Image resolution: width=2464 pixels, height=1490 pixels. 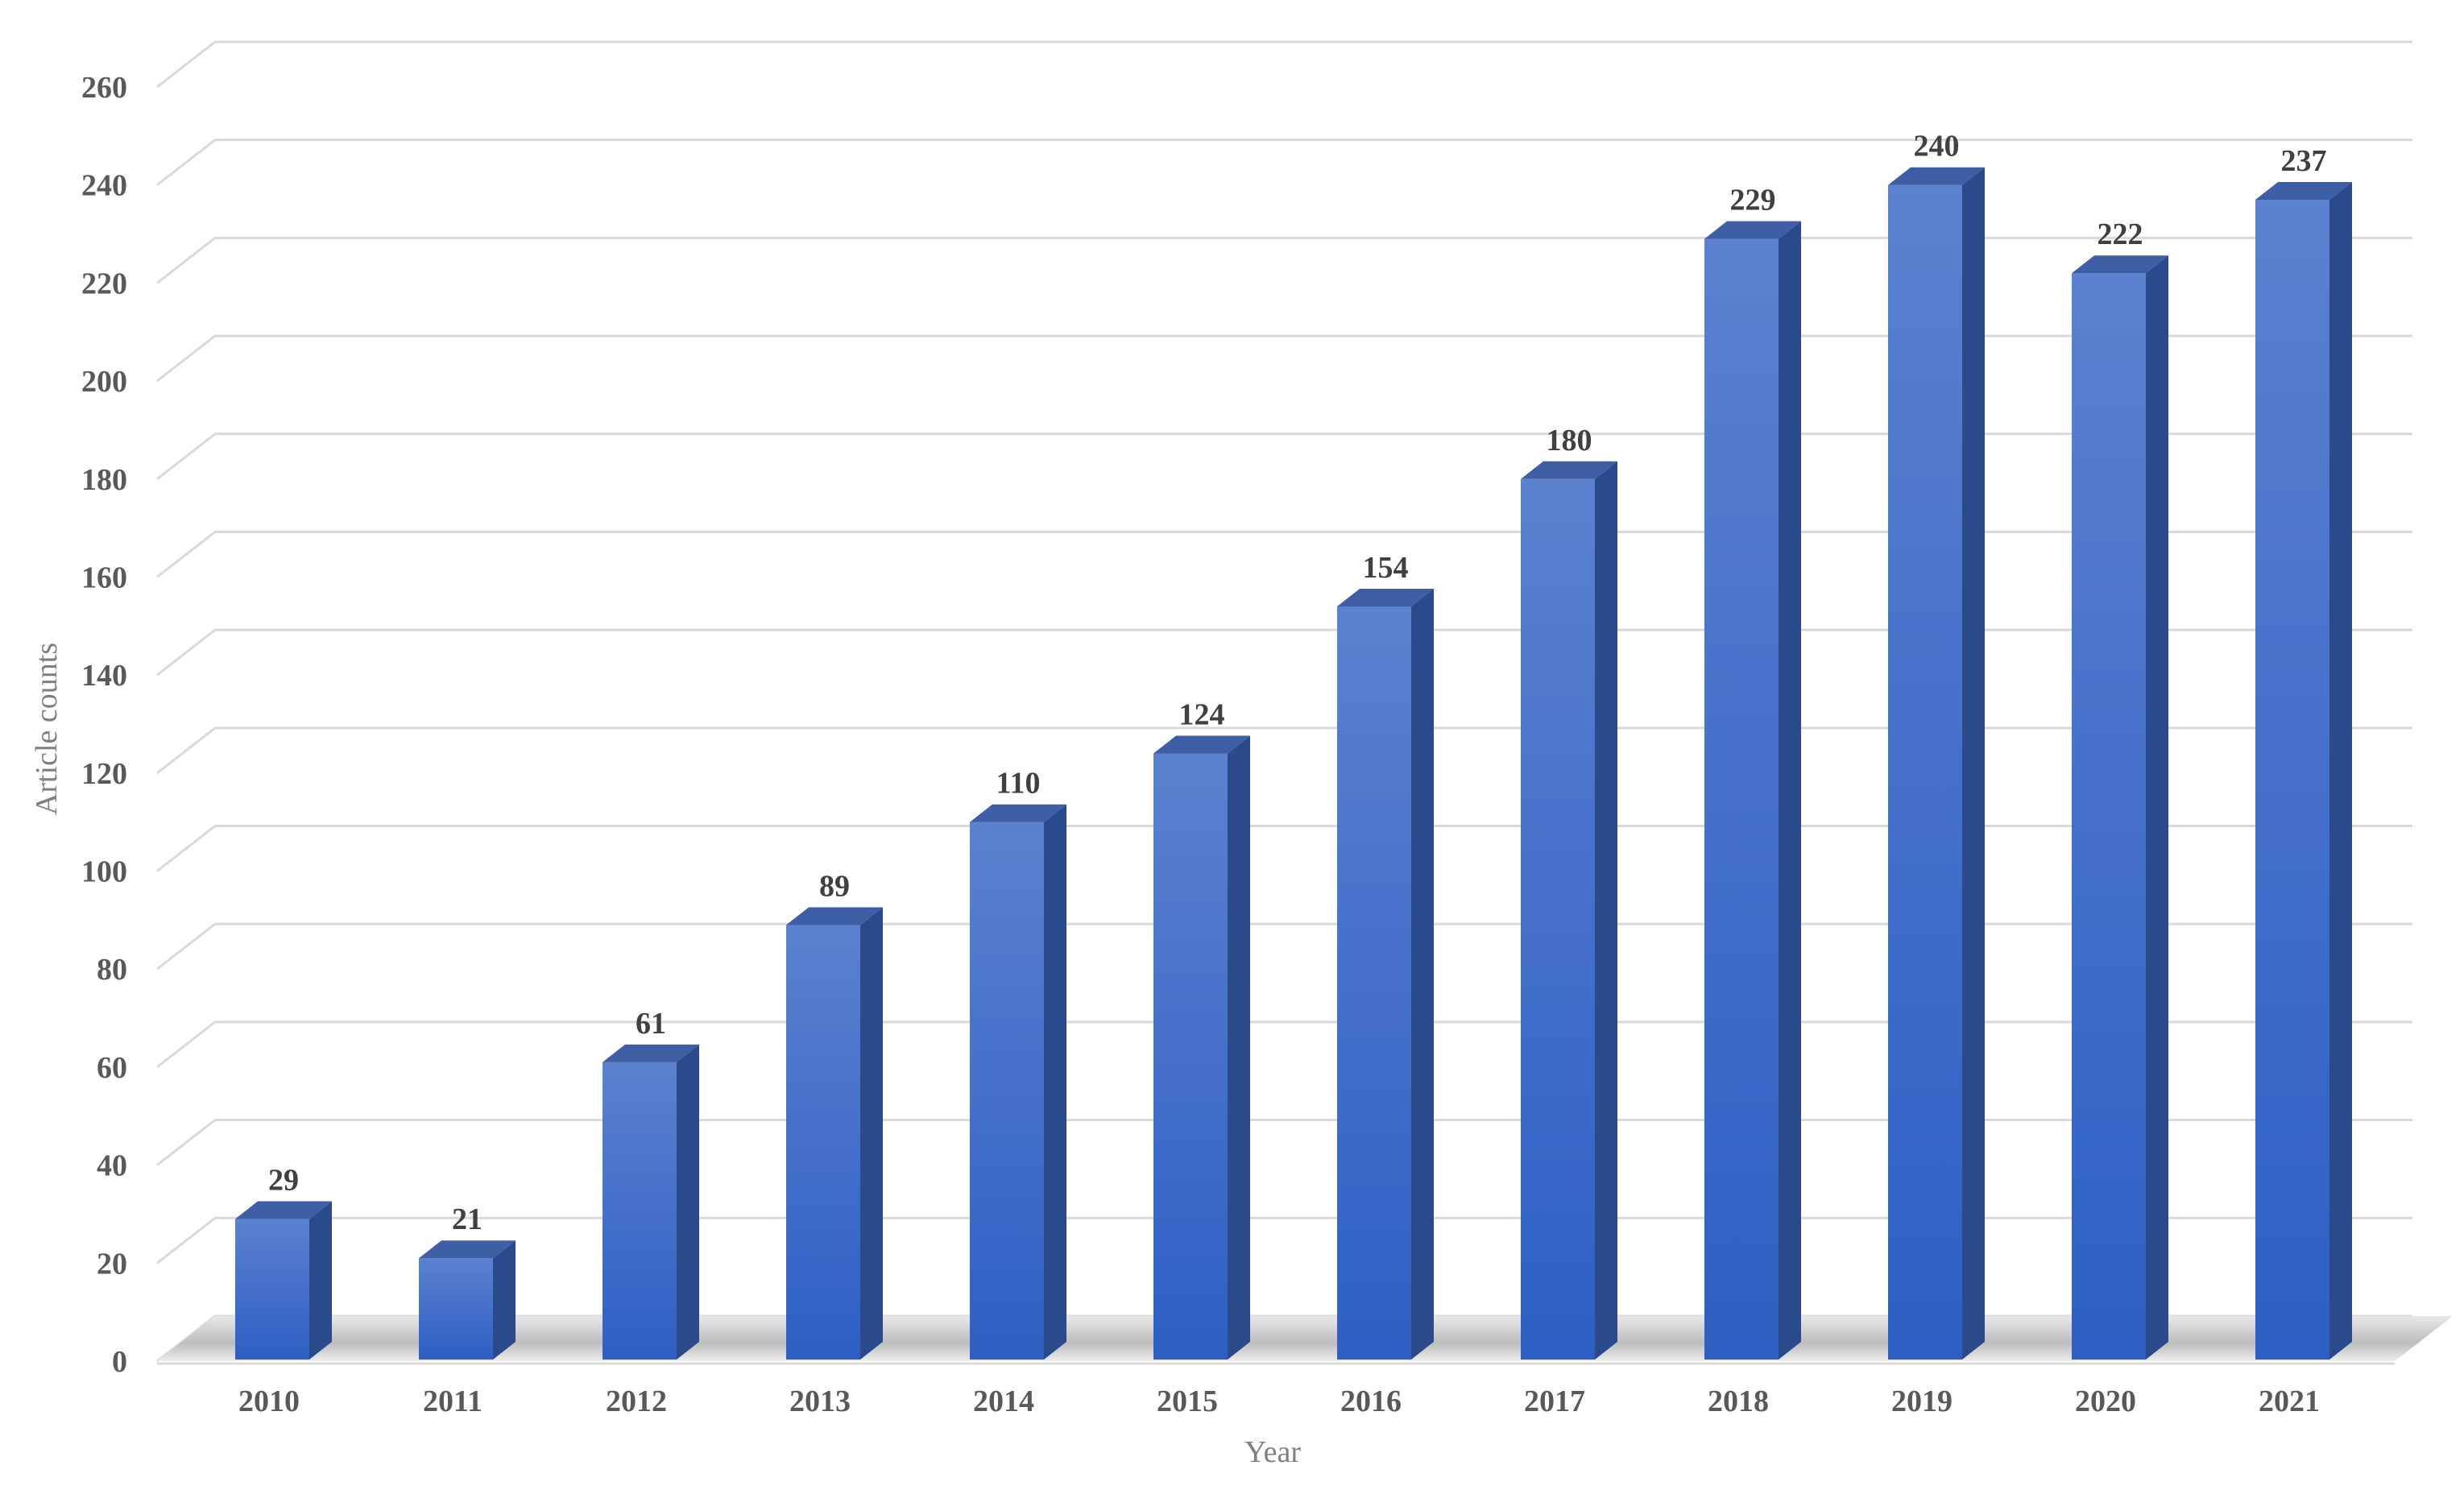 What do you see at coordinates (1272, 1452) in the screenshot?
I see `x-axis-title: Year` at bounding box center [1272, 1452].